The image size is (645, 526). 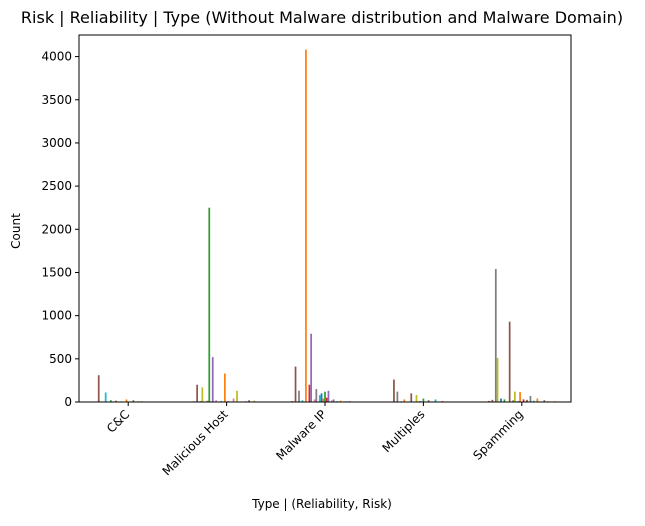 What do you see at coordinates (56, 100) in the screenshot?
I see `y-tick-label: 3500` at bounding box center [56, 100].